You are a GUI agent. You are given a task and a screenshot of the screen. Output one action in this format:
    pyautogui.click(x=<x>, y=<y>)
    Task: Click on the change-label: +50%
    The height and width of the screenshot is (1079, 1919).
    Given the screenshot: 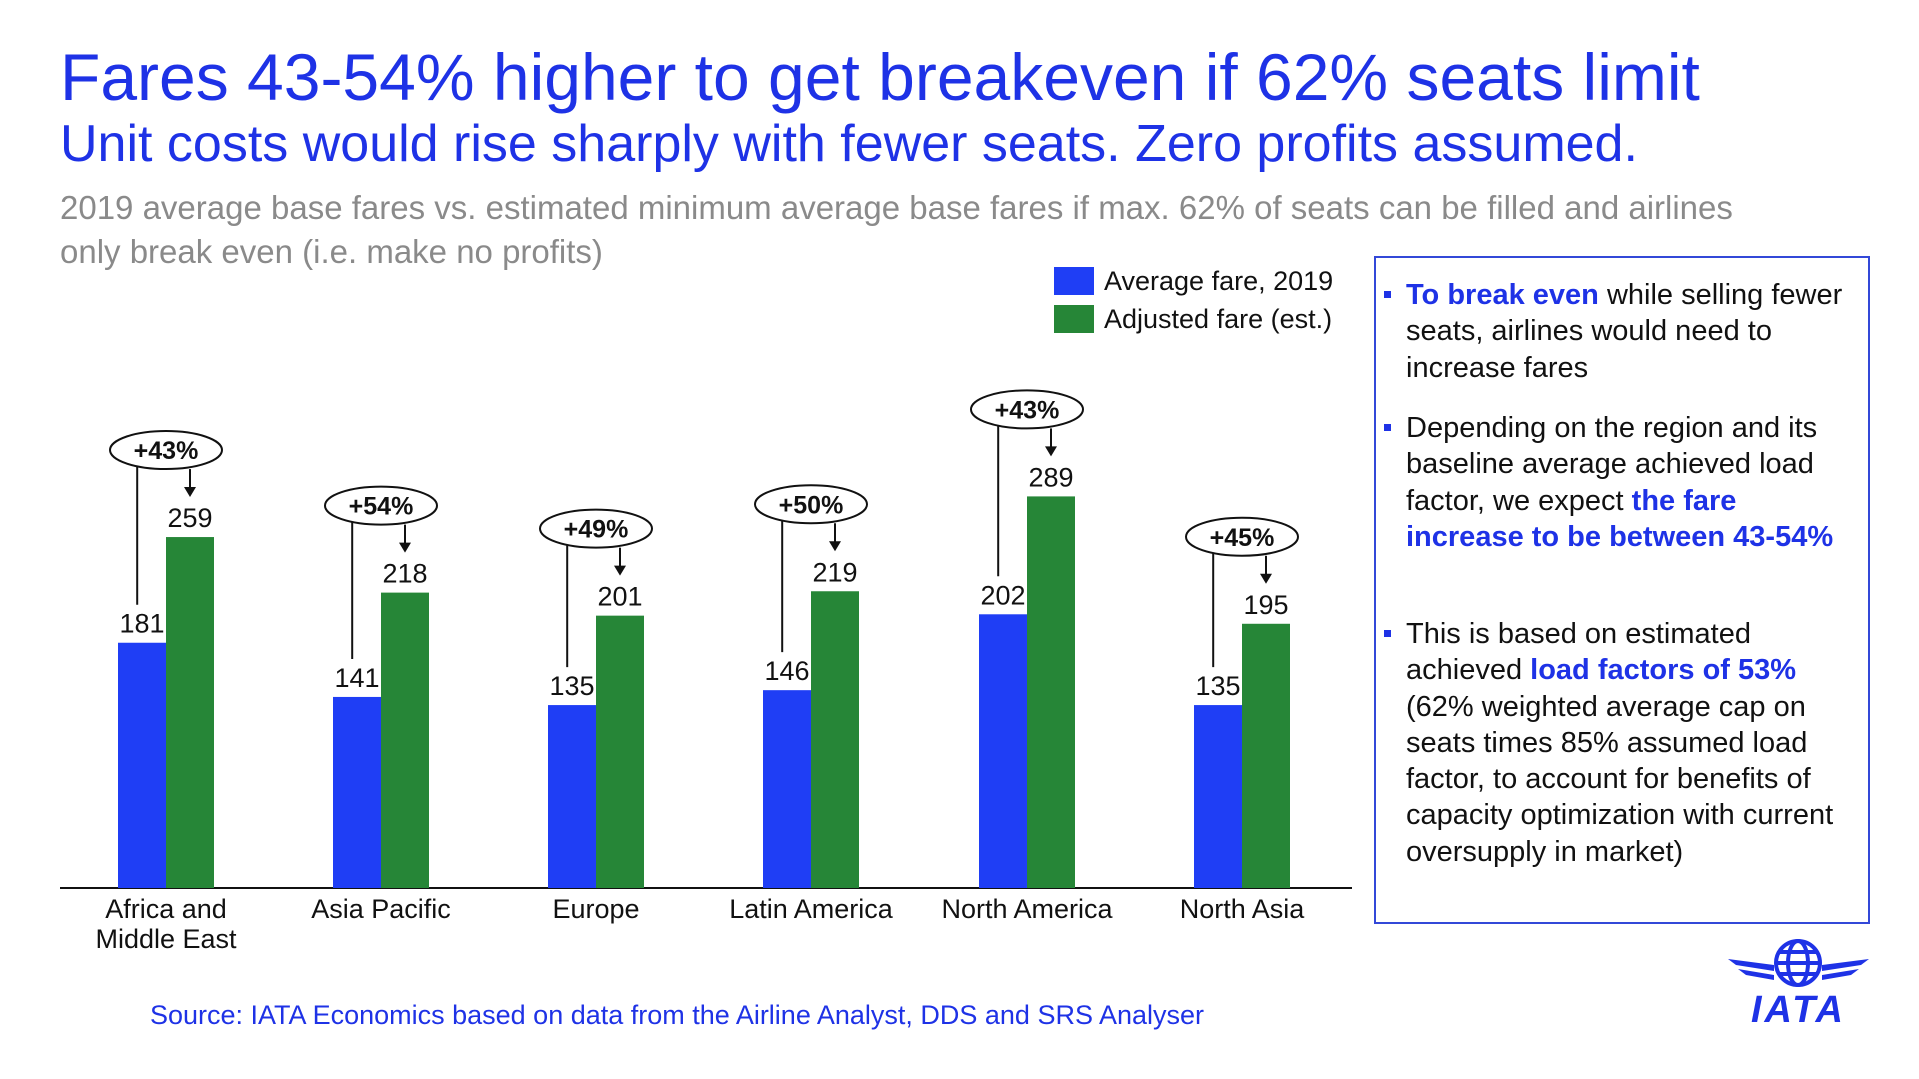 What is the action you would take?
    pyautogui.click(x=811, y=505)
    